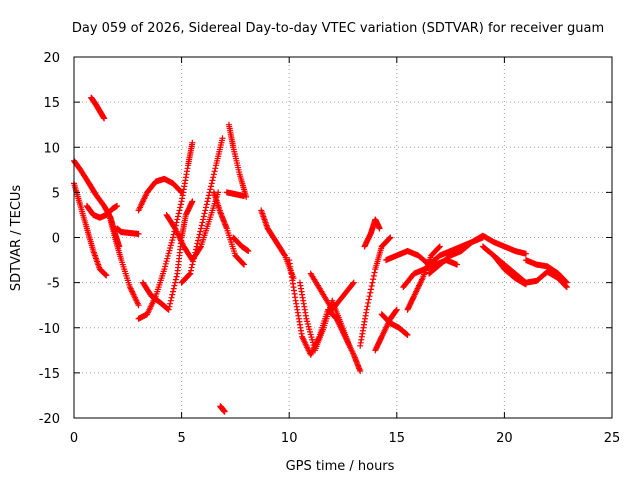  I want to click on x-tick-label: 15, so click(397, 438).